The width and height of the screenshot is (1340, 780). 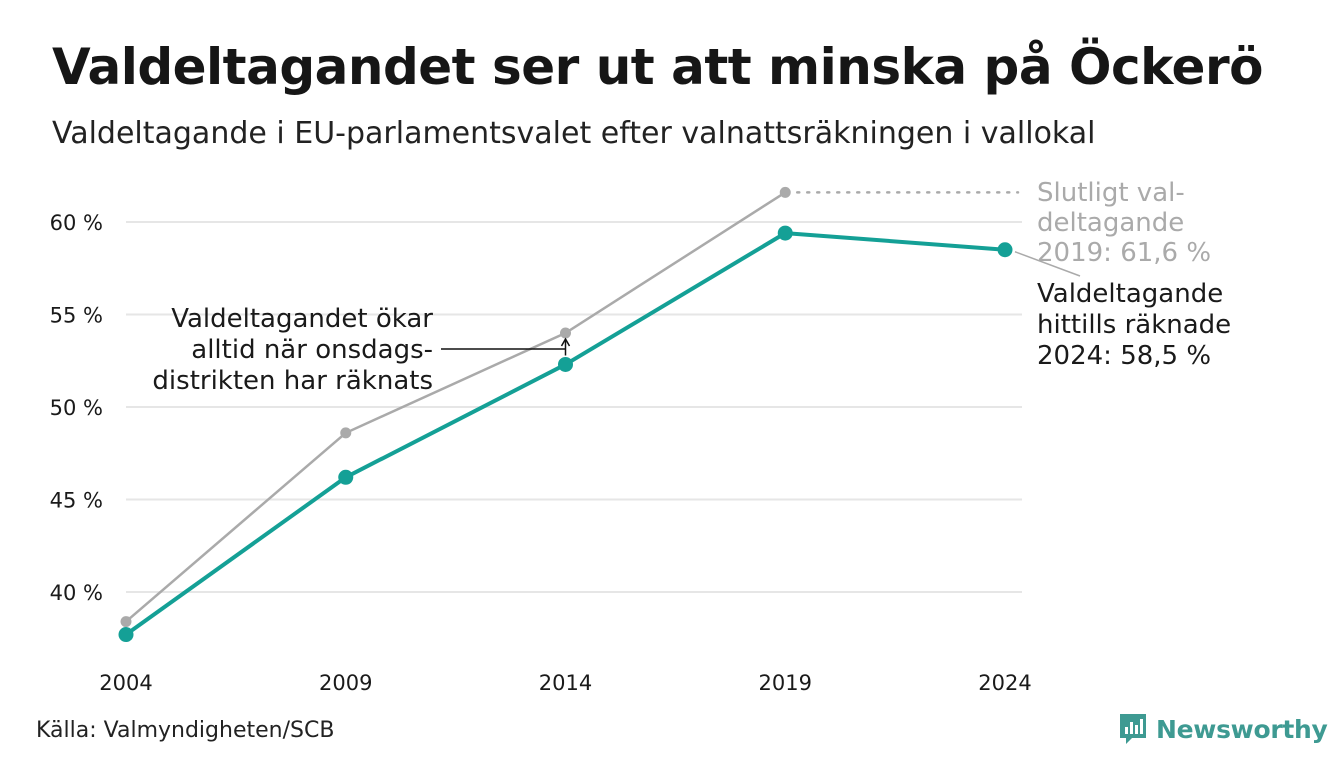 I want to click on final-value-annotation: Slutligt val-, so click(x=1111, y=193).